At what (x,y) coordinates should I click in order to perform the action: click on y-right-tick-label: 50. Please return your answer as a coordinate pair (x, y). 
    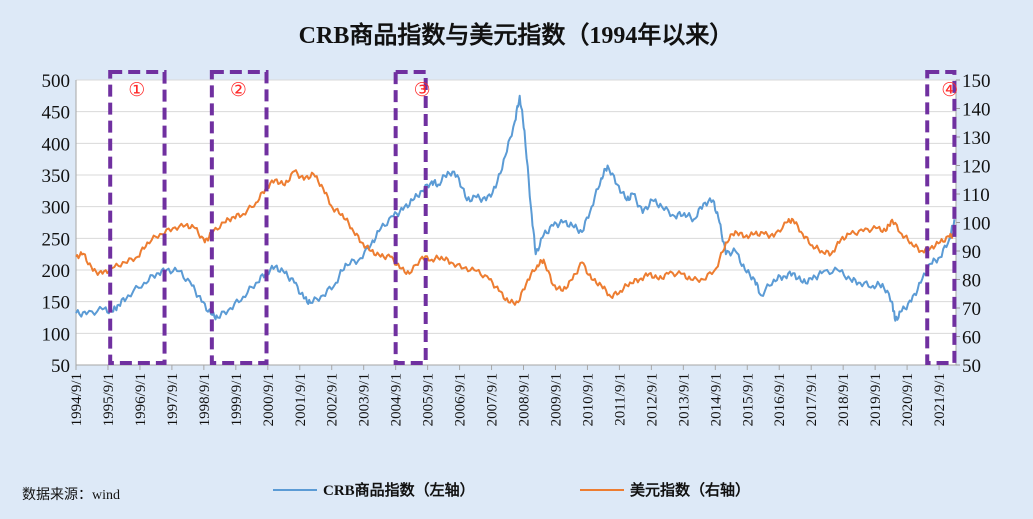
    Looking at the image, I should click on (971, 366).